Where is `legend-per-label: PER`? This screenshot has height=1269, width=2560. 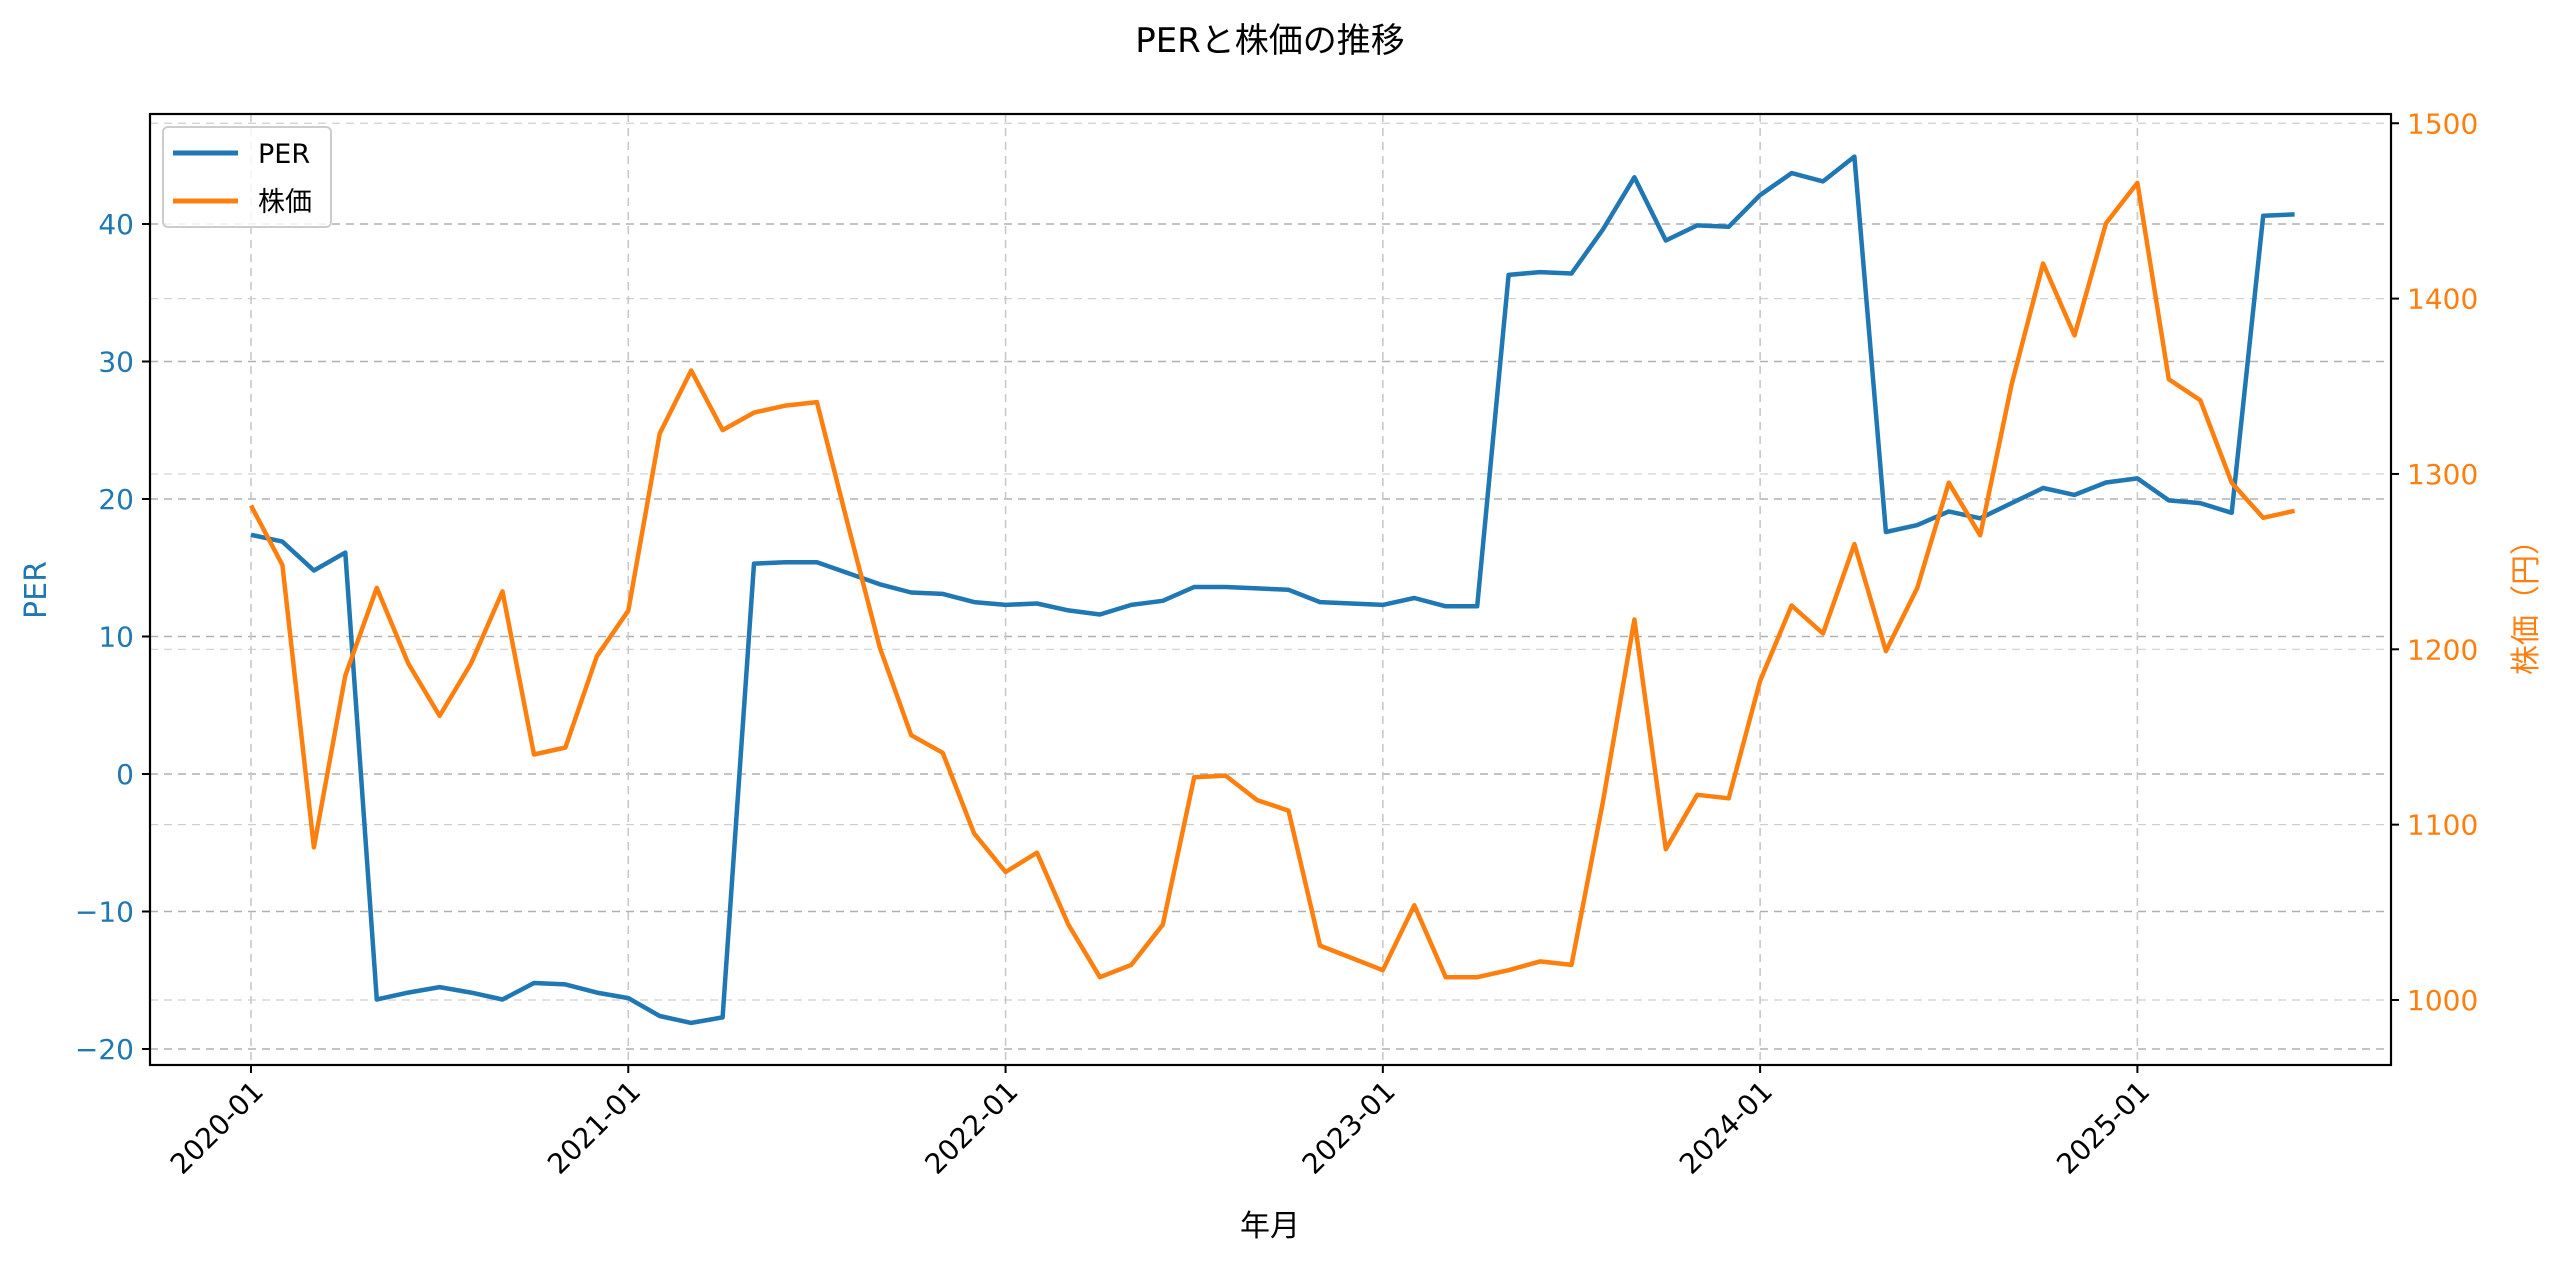
legend-per-label: PER is located at coordinates (284, 154).